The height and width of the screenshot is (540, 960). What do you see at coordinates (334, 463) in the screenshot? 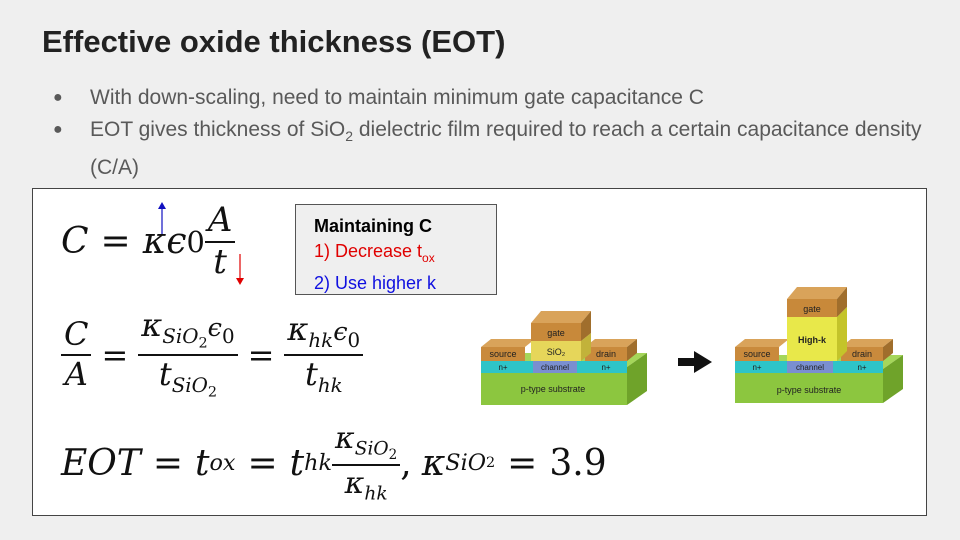
I see `equation-eot: EOT = t ox = t hk κSiO2 κhk , κ SiO 2 = 3.9` at bounding box center [334, 463].